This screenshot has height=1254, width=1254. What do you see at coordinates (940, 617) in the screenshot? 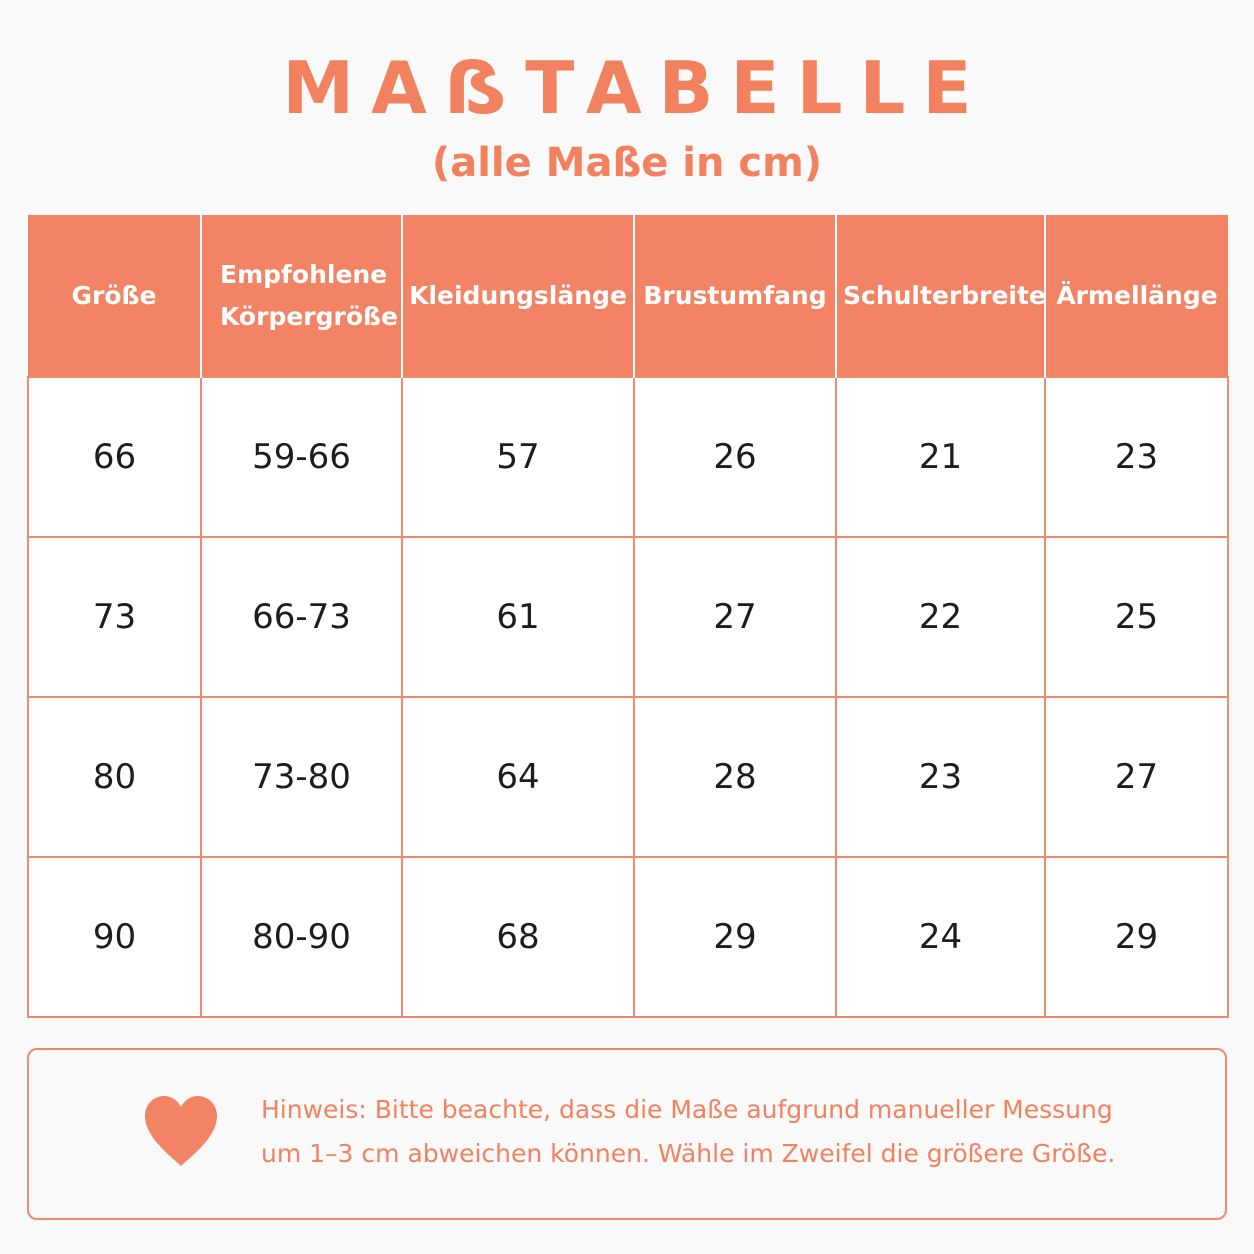
I see `cell-schulterbreite: 22` at bounding box center [940, 617].